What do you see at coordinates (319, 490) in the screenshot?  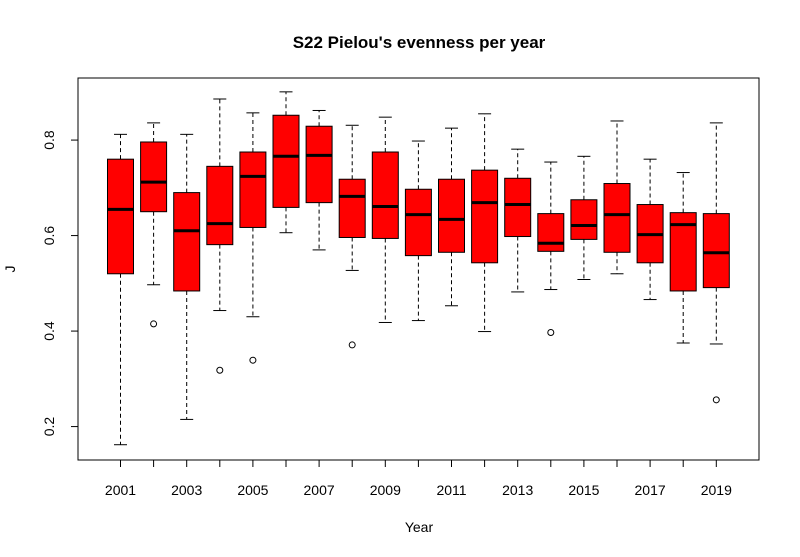 I see `x-tick-label: 2007` at bounding box center [319, 490].